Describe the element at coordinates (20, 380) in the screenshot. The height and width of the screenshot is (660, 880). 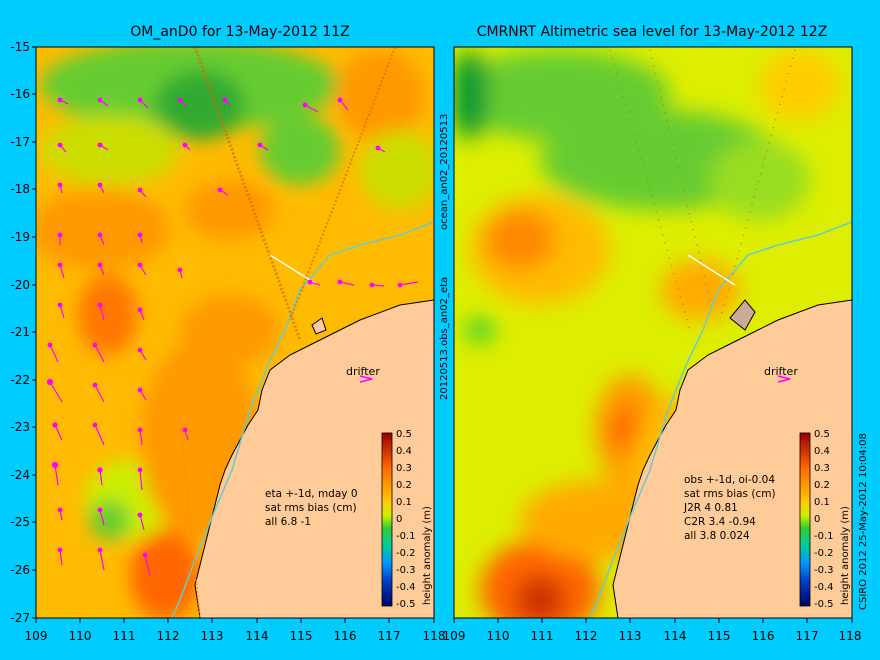
I see `svg-text: -22` at that location.